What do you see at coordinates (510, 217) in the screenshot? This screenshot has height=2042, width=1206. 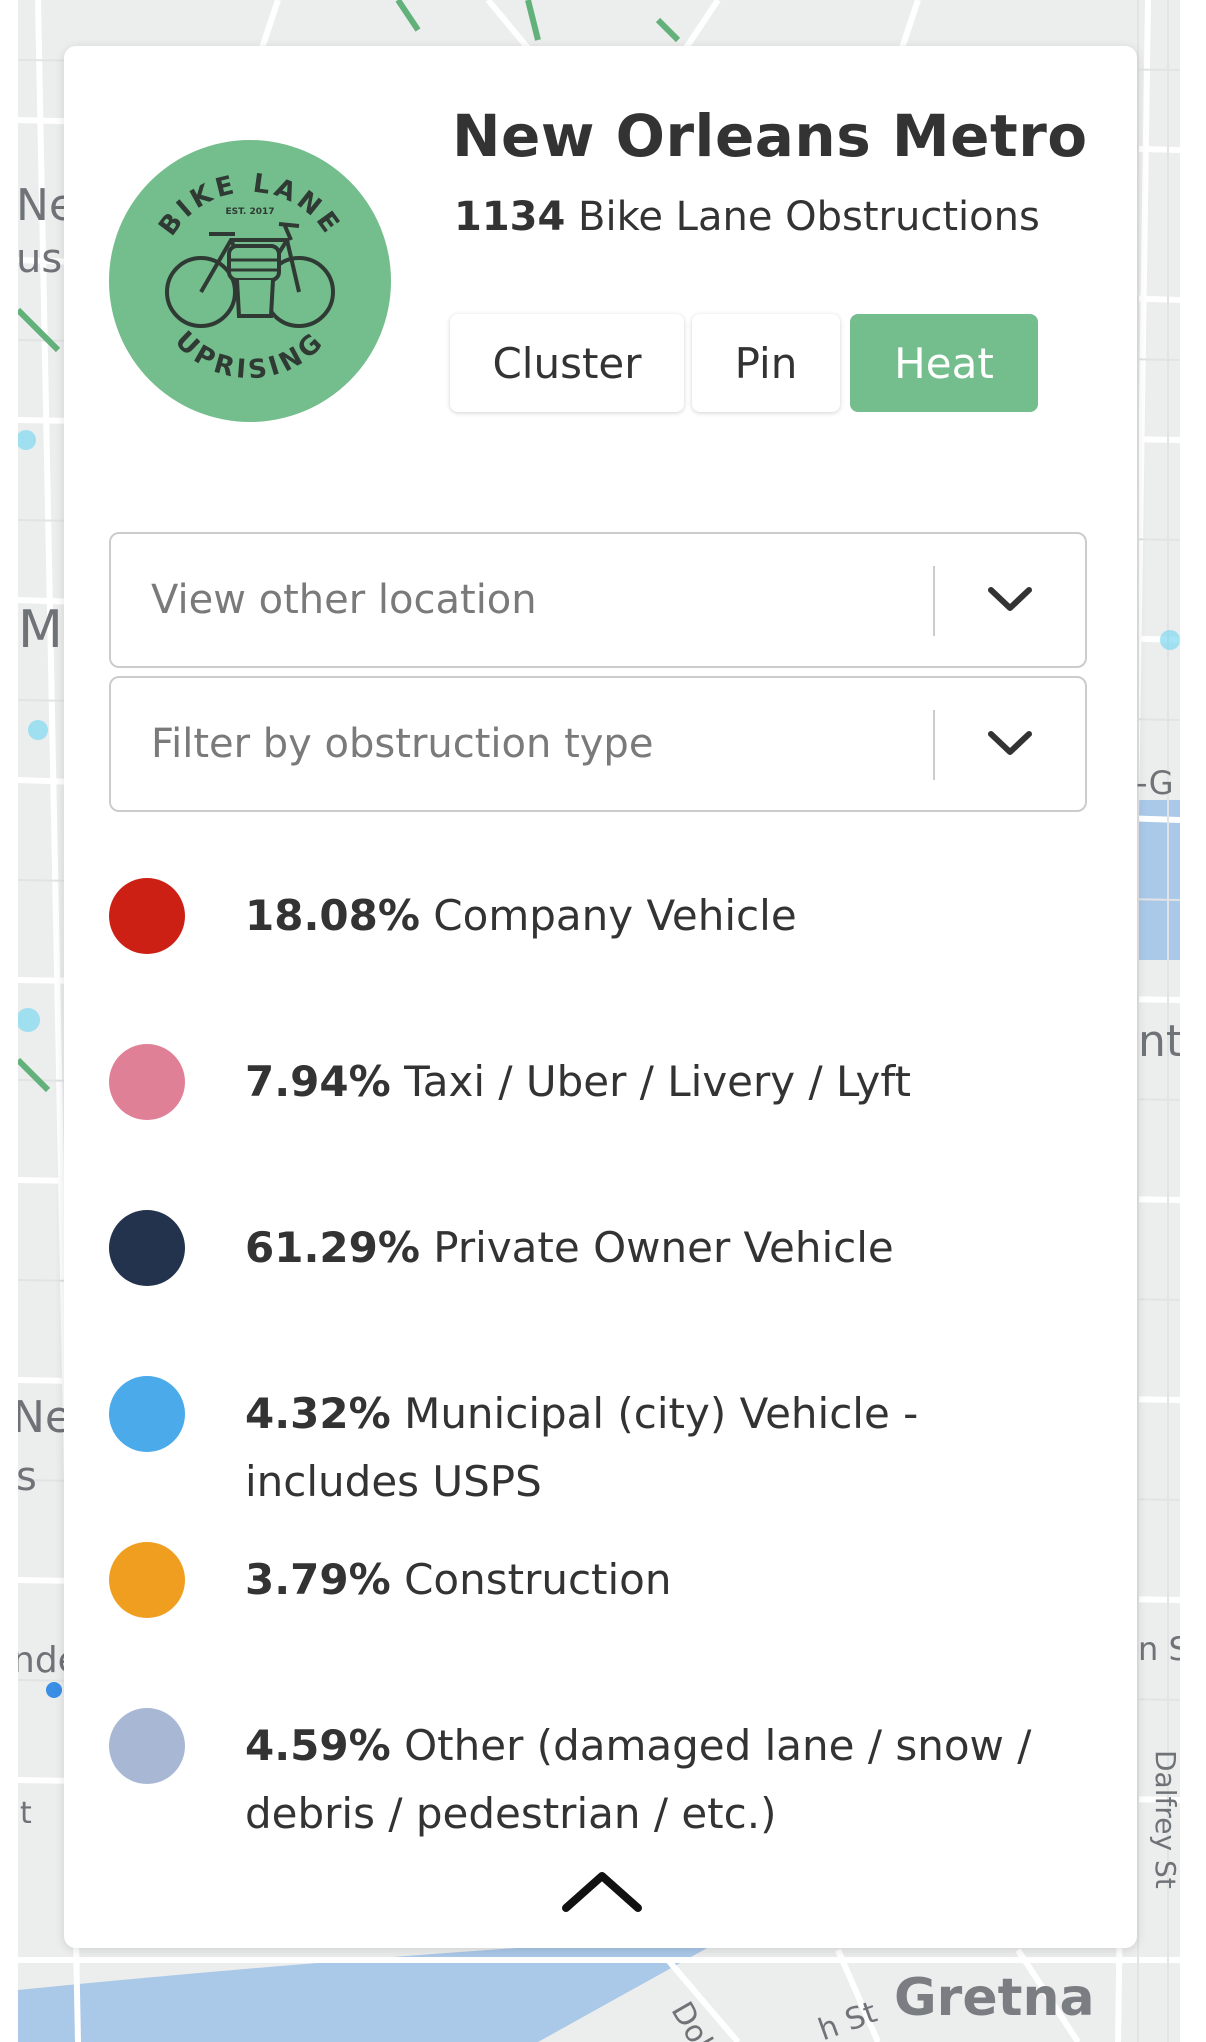 I see `count-value: 1134` at bounding box center [510, 217].